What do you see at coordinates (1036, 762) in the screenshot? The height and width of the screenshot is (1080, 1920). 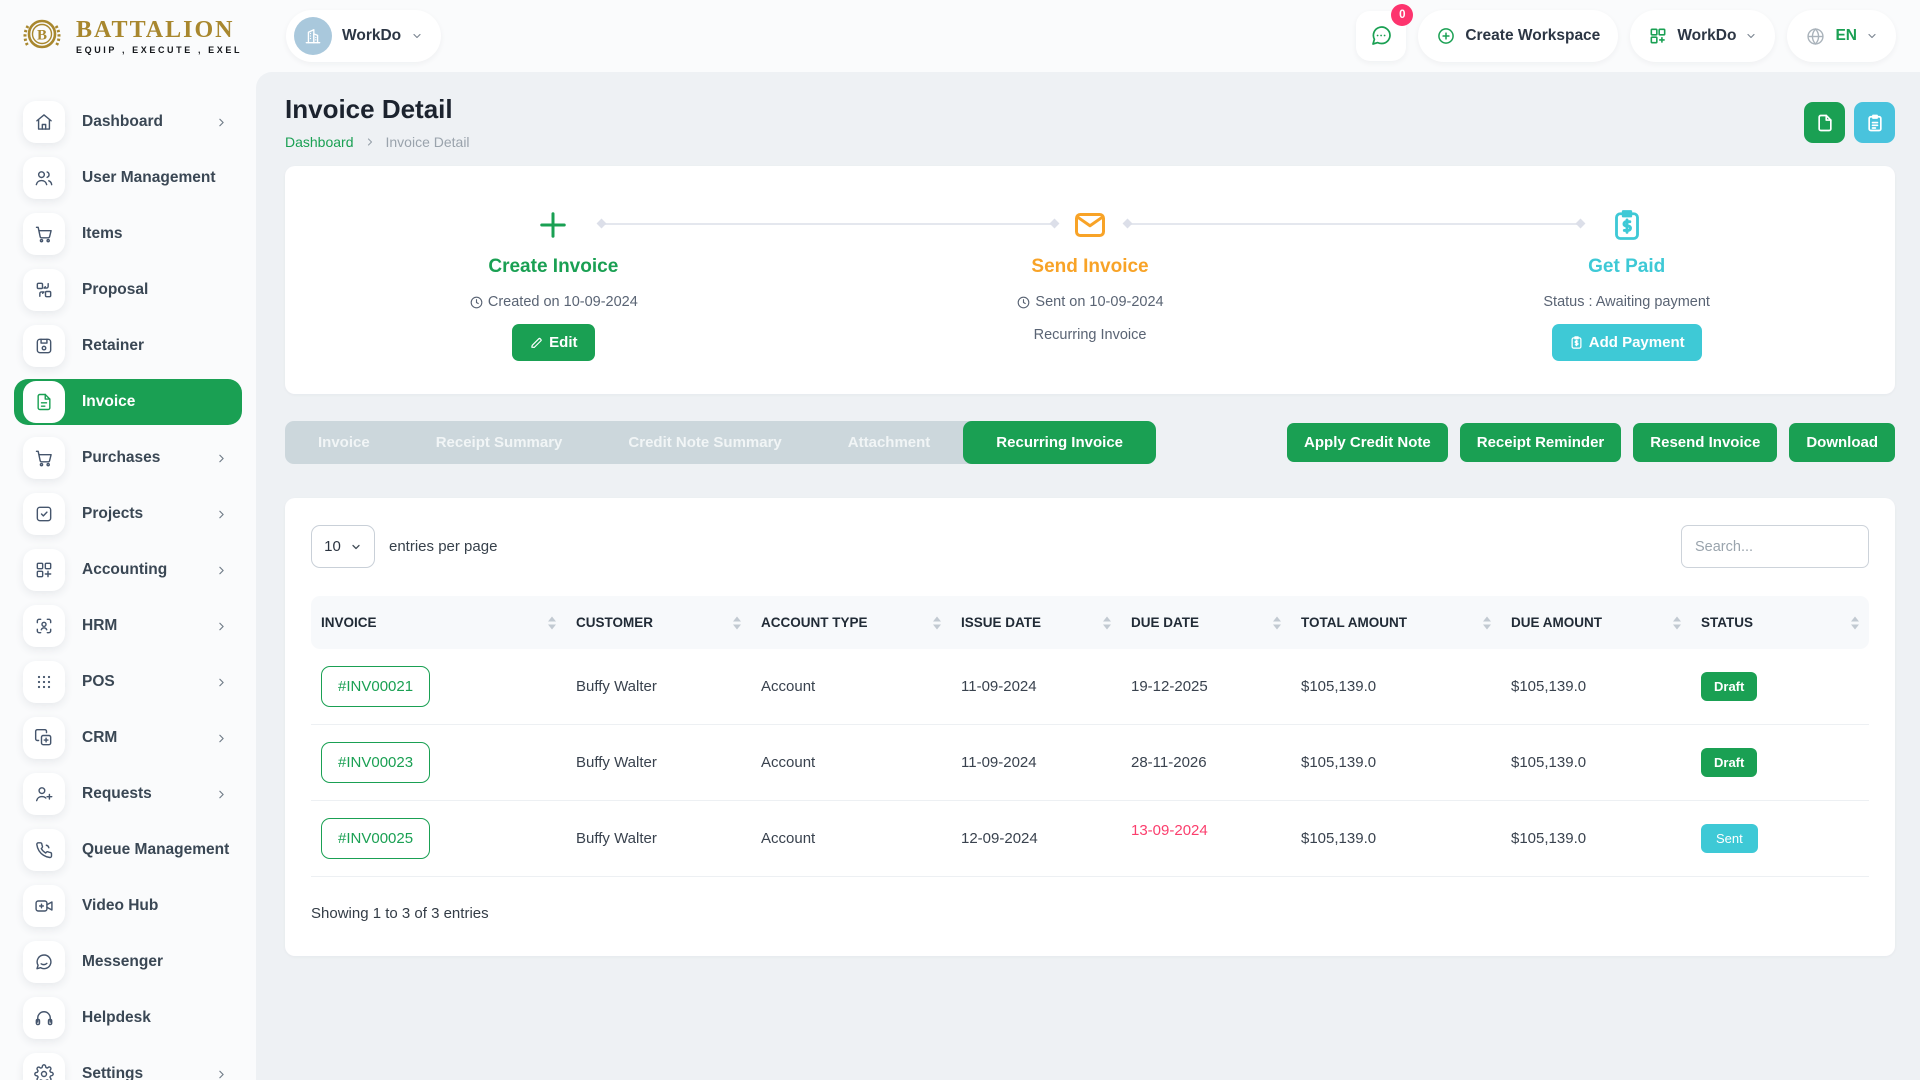 I see `issue-date-cell: 11-09-2024` at bounding box center [1036, 762].